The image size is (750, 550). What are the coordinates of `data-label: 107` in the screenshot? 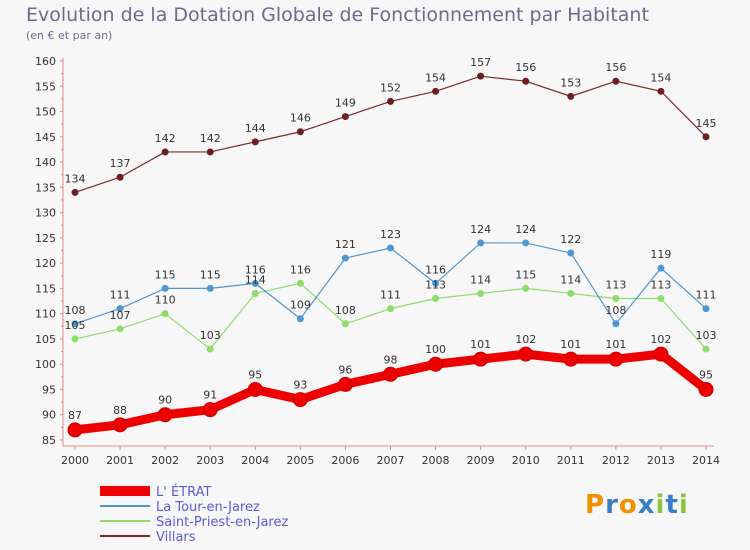 It's located at (120, 315).